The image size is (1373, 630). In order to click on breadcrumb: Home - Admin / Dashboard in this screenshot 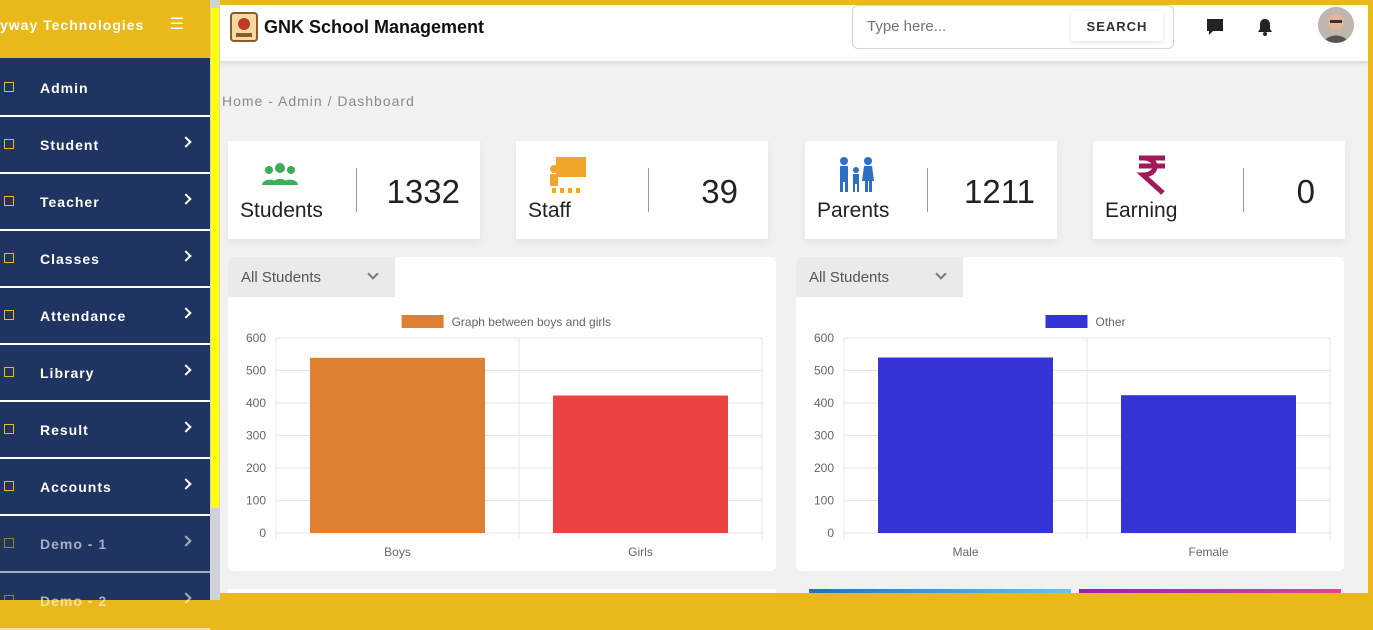, I will do `click(318, 101)`.